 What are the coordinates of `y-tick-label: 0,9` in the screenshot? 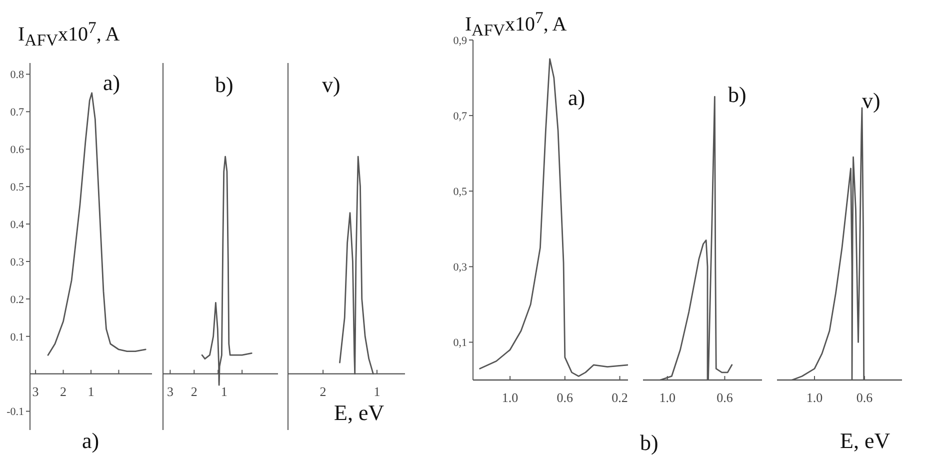 It's located at (460, 40).